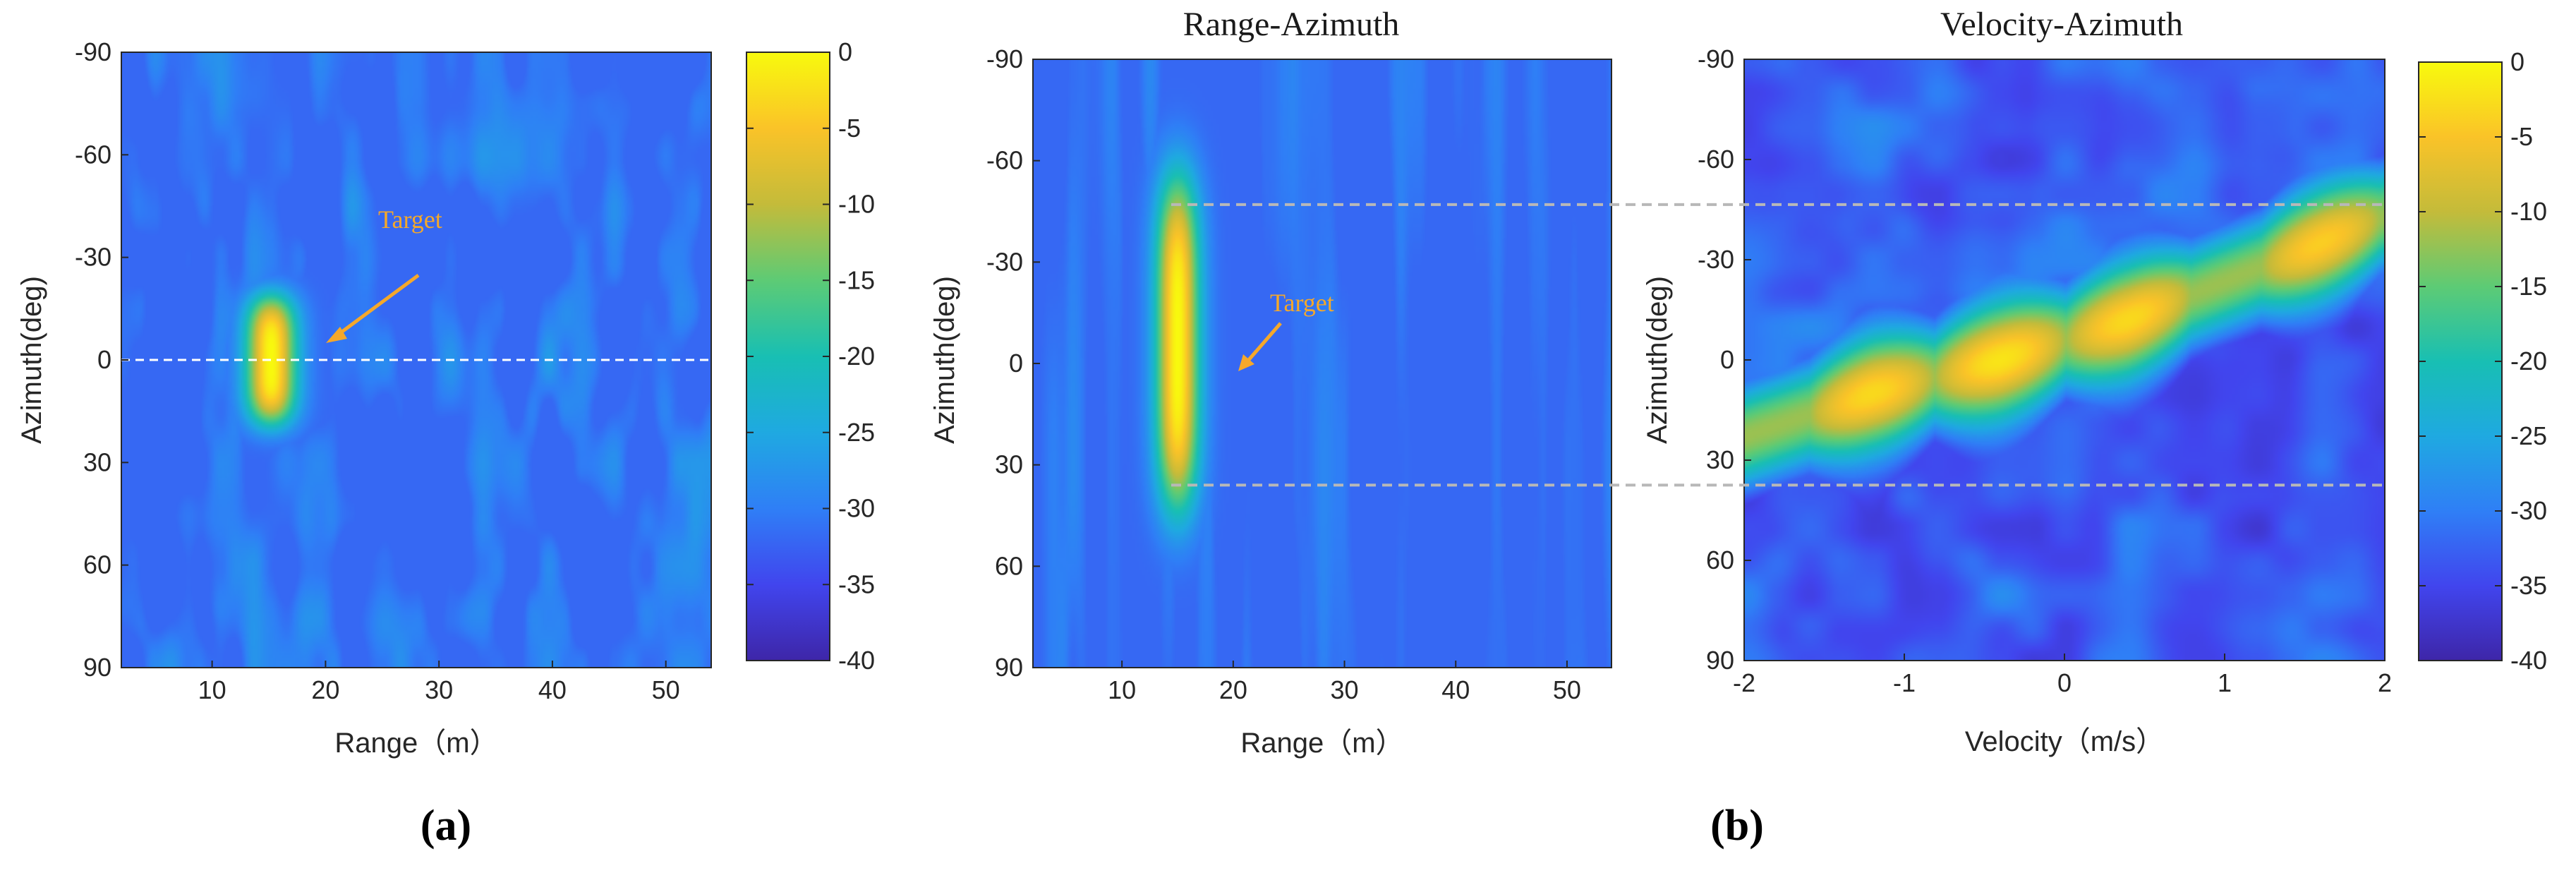 This screenshot has height=873, width=2576. I want to click on x-tick-label: 2, so click(2385, 682).